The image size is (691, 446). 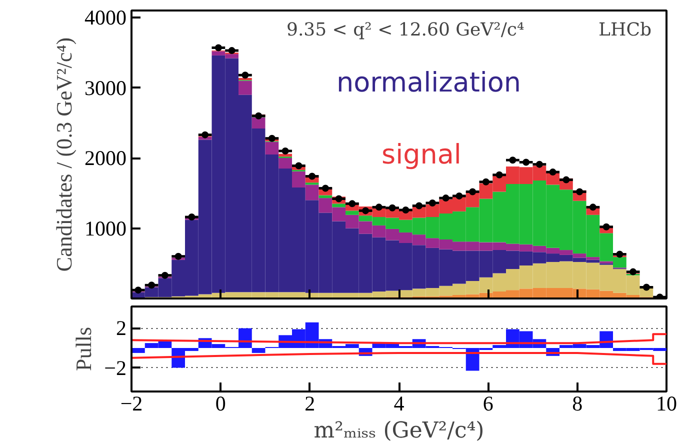 I want to click on annotation: 9.35 < q² < 12.60 GeV²/c⁴, so click(x=405, y=30).